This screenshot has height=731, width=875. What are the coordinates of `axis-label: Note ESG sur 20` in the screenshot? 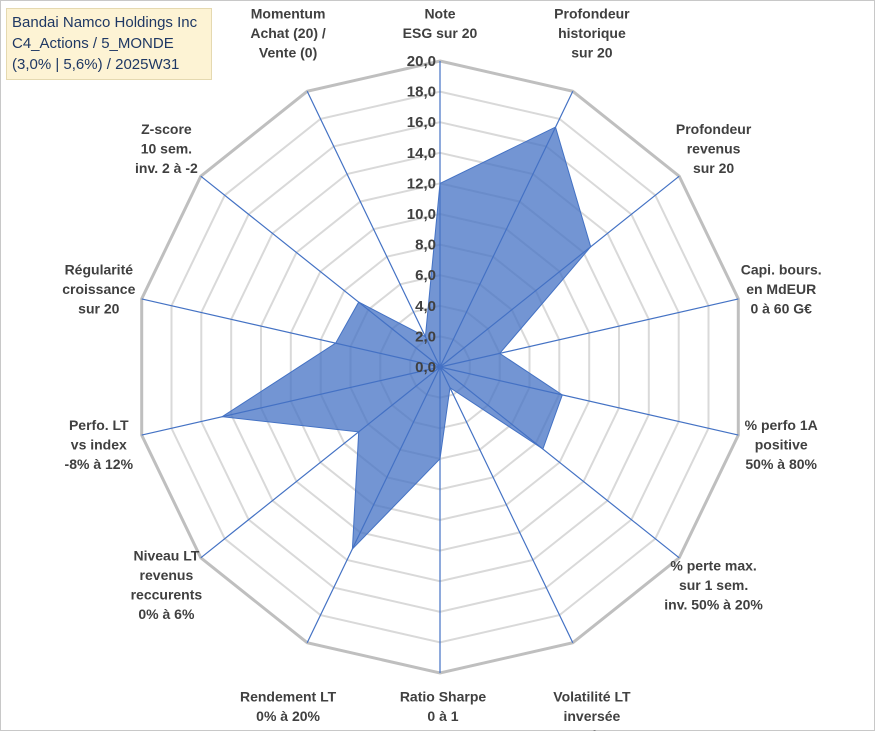 It's located at (440, 24).